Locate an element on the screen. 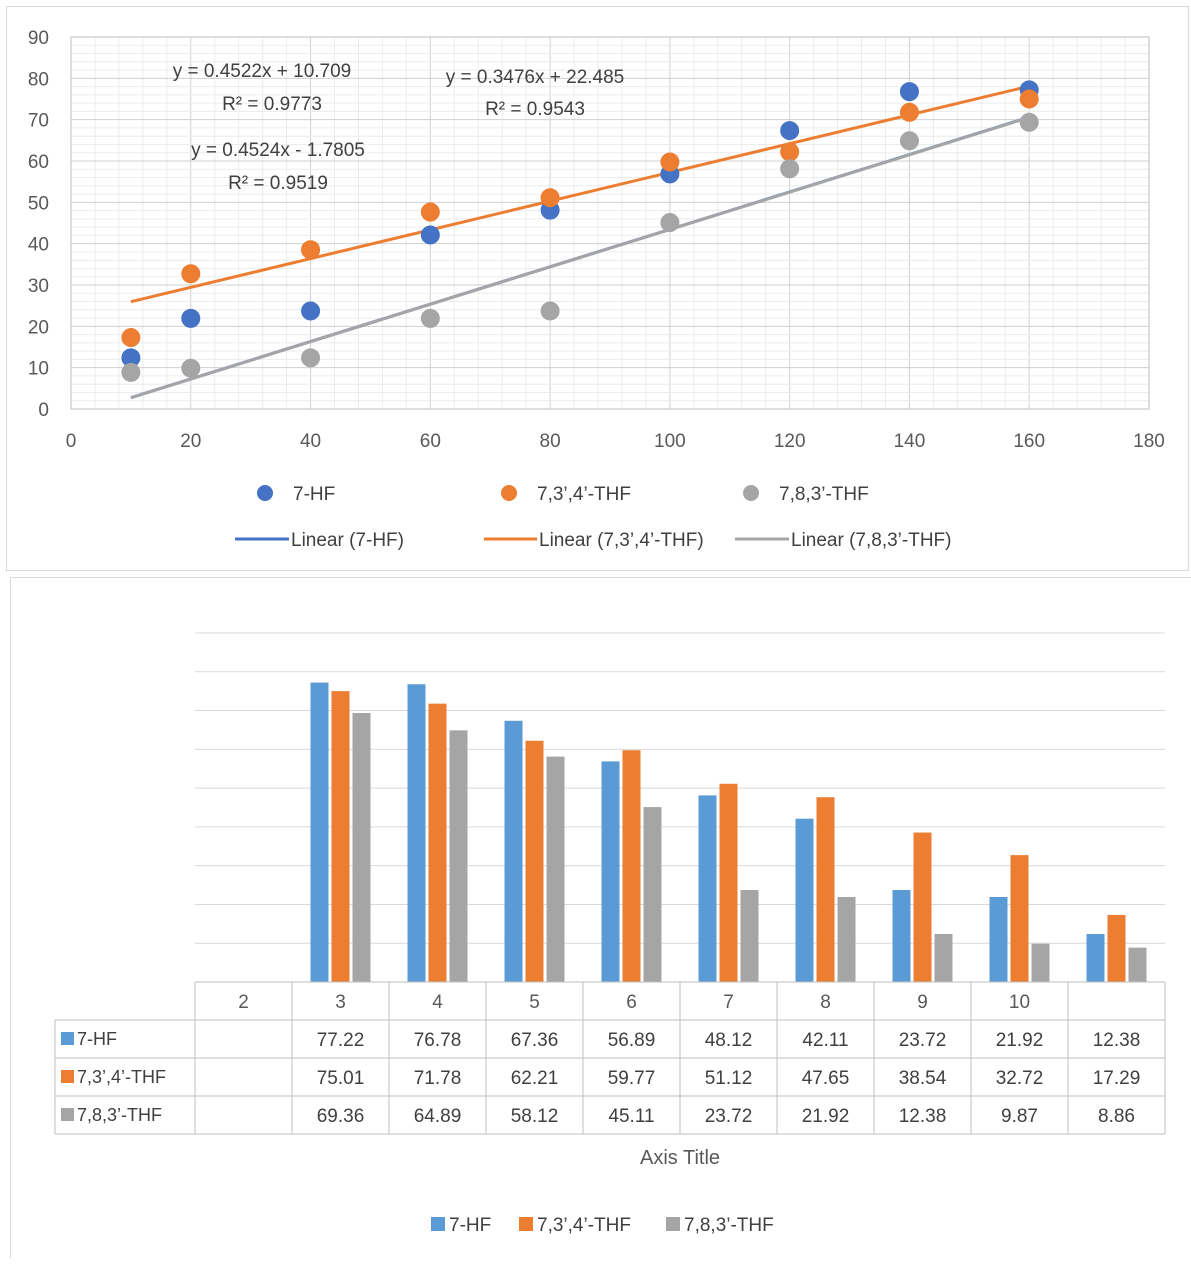  x-tick-label: 80 is located at coordinates (550, 441).